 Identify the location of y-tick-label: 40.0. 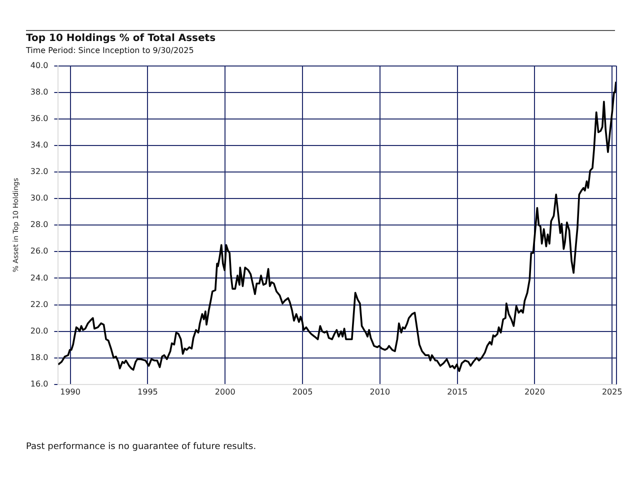
(39, 65).